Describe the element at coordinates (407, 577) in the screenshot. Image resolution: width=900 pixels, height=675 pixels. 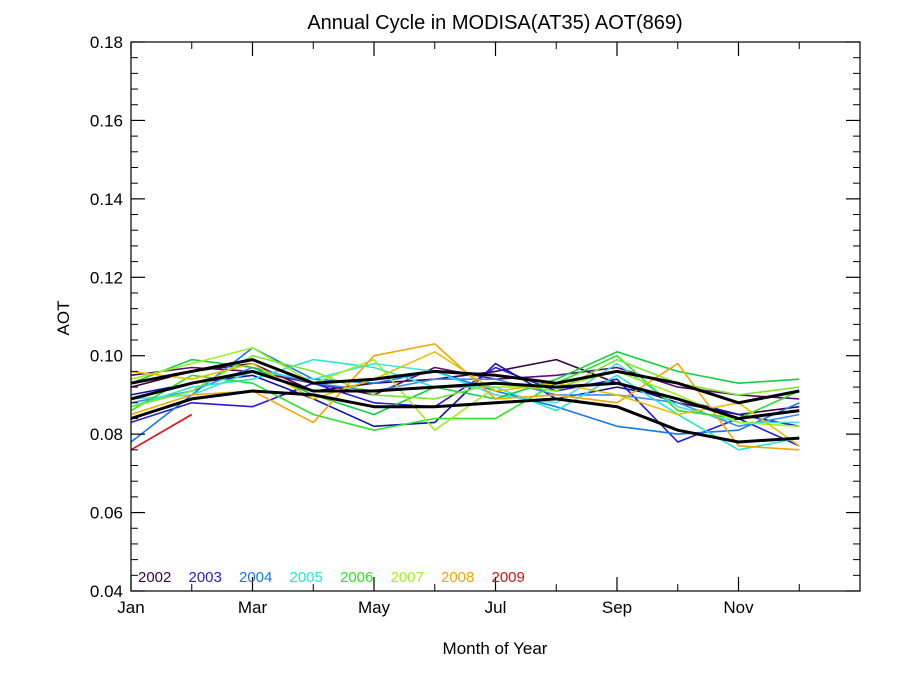
I see `legend-entry-2007: 2007` at that location.